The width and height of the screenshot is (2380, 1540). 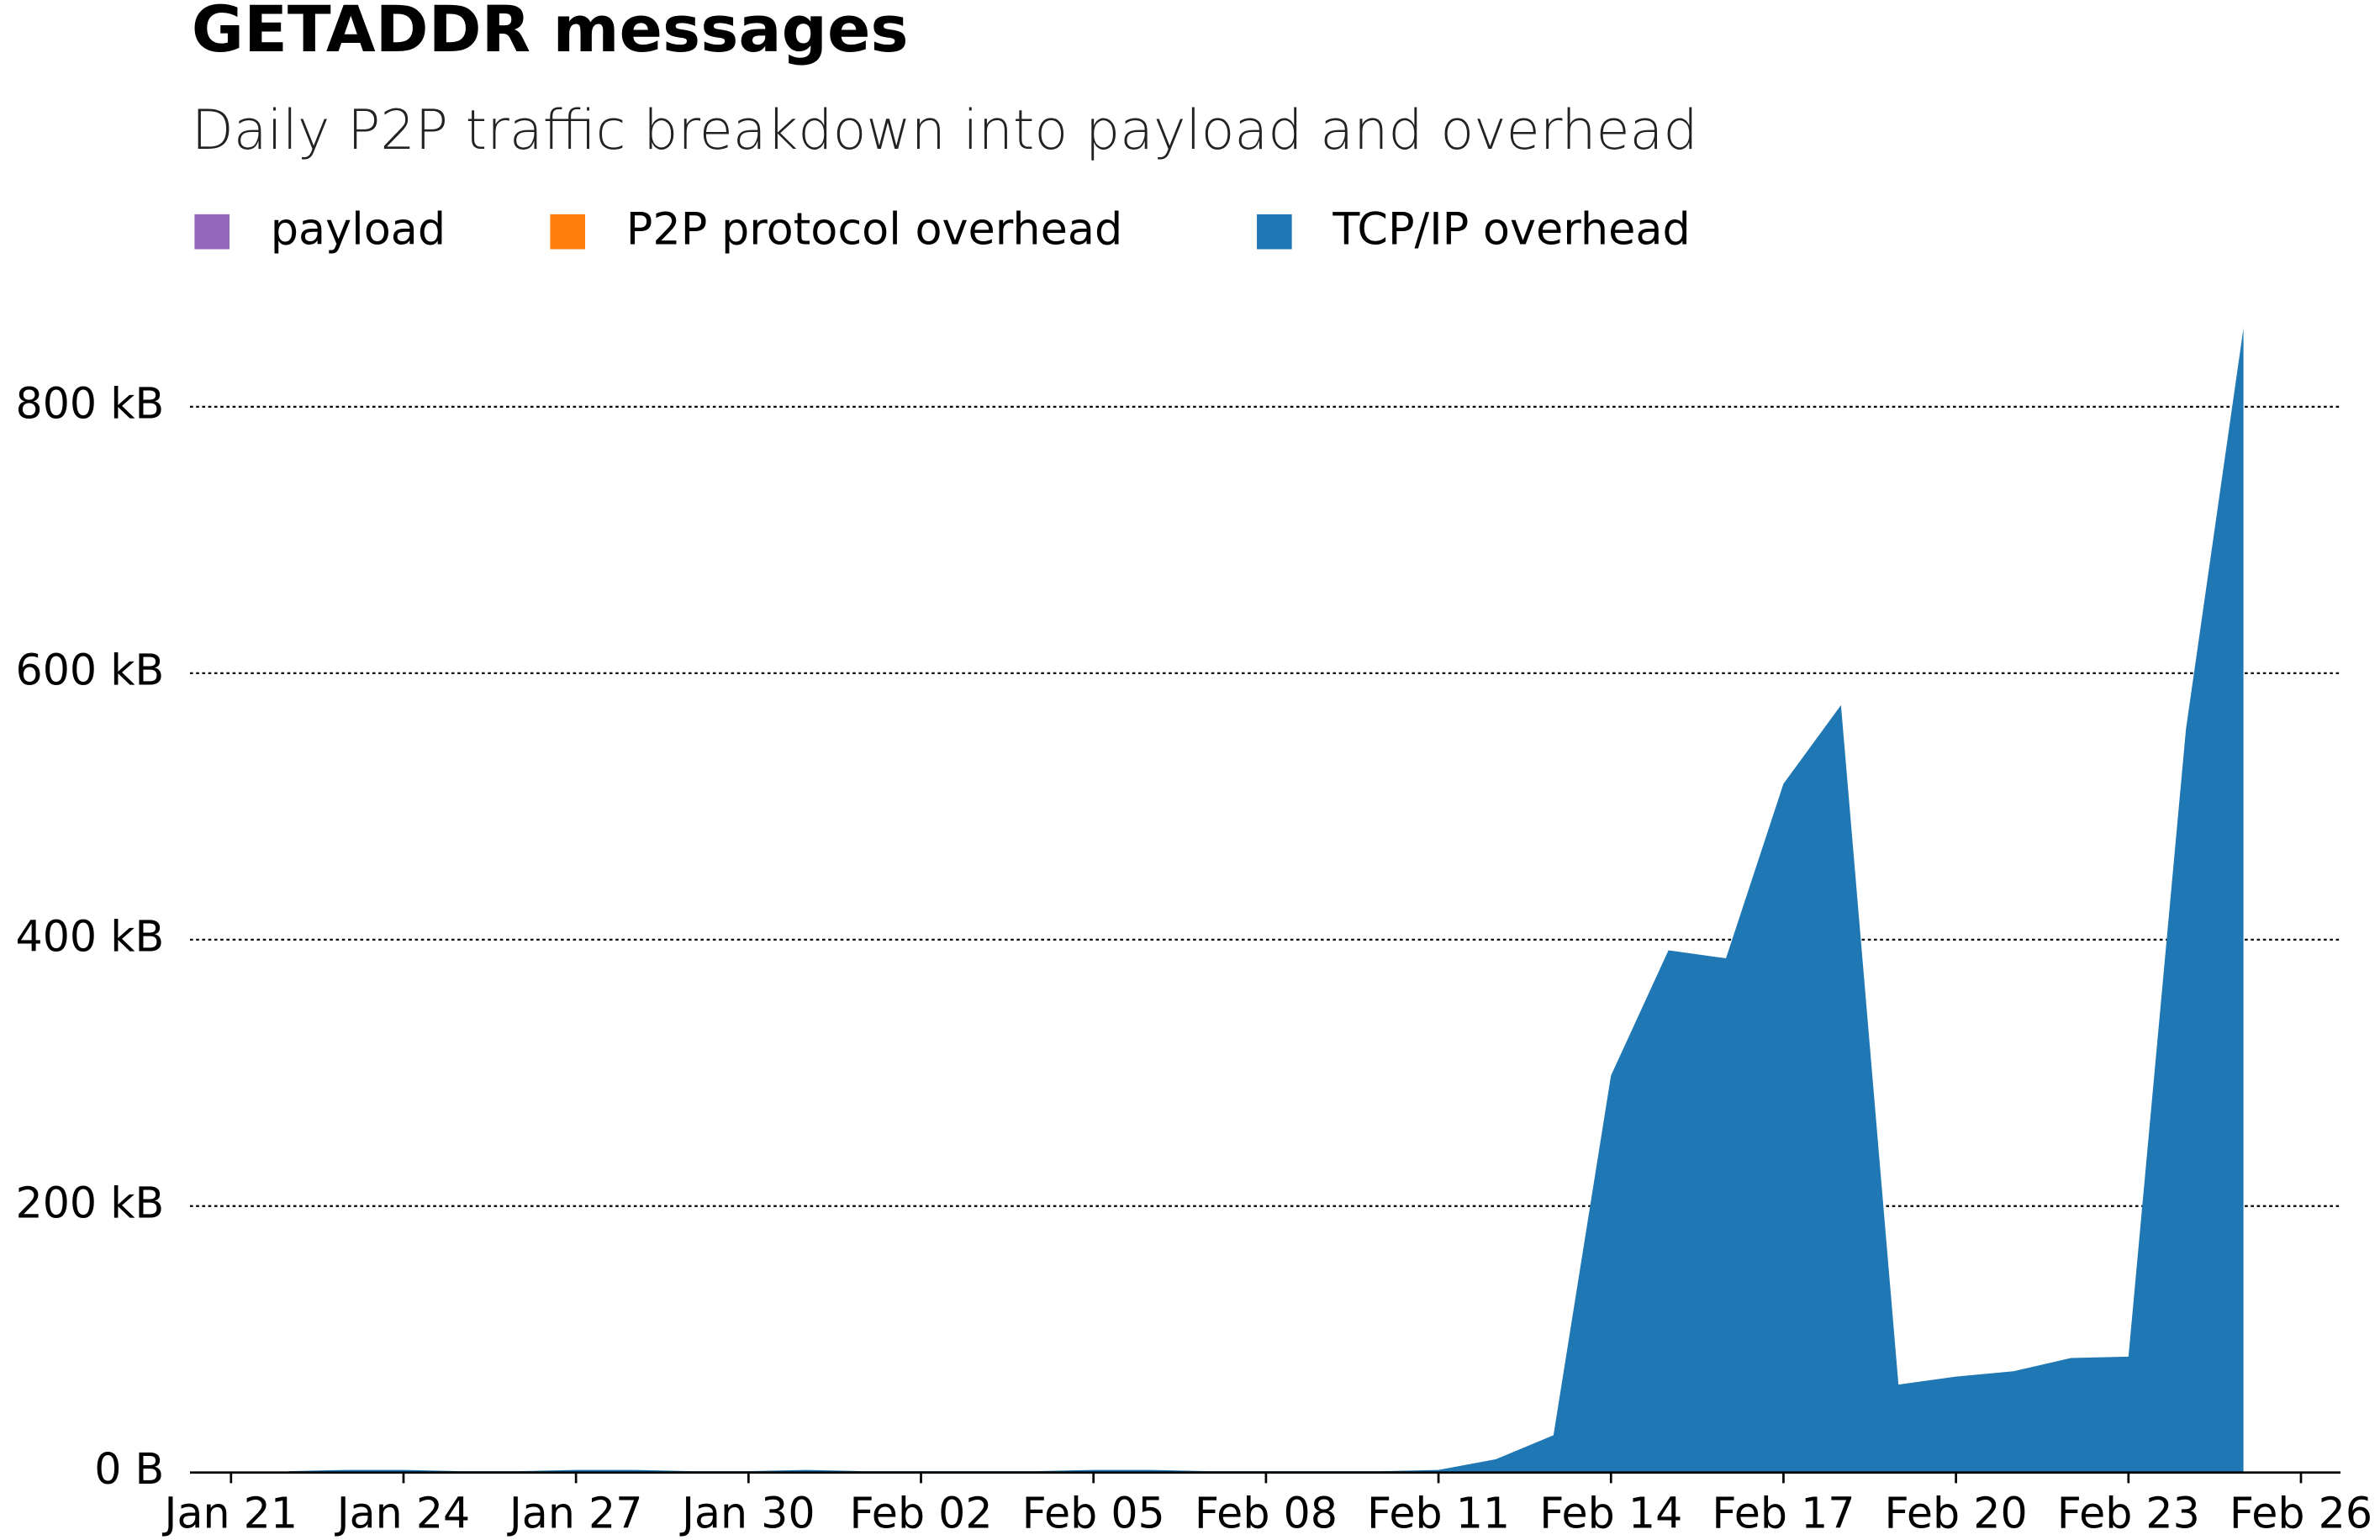 I want to click on x-tick-label: Jan 24, so click(x=403, y=1513).